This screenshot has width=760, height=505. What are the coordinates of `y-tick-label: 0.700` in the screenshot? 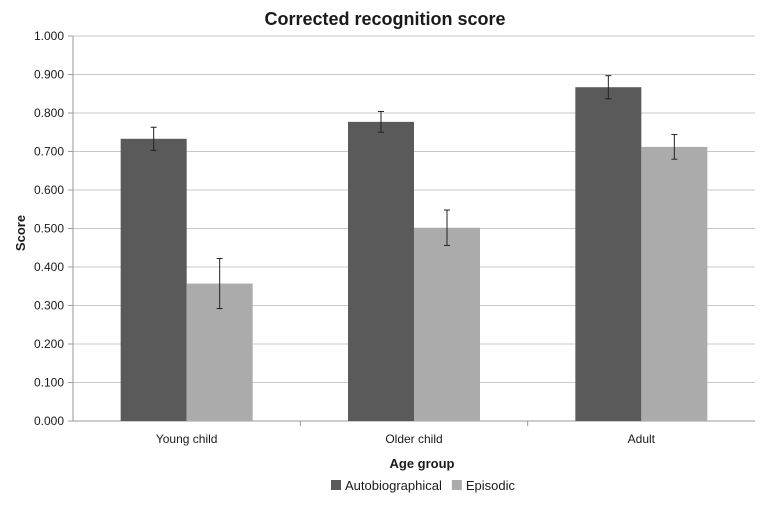 It's located at (49, 152).